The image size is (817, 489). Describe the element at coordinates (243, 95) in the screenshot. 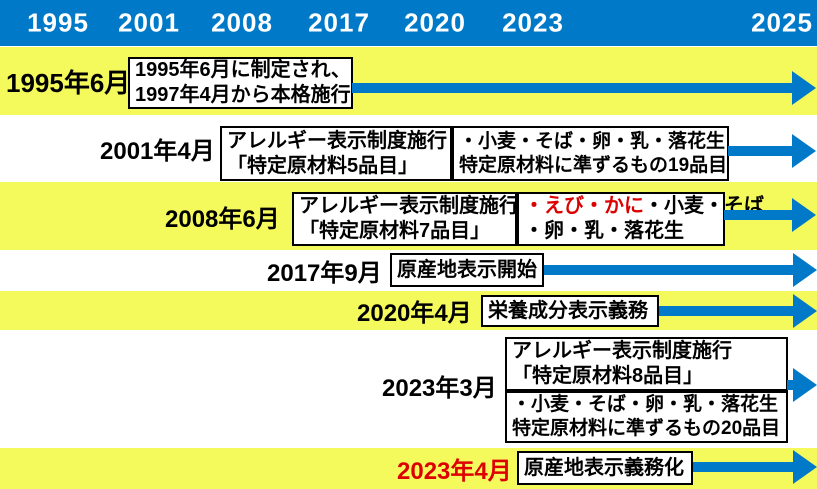

I see `note-line: 1997年4月から本格施行` at that location.